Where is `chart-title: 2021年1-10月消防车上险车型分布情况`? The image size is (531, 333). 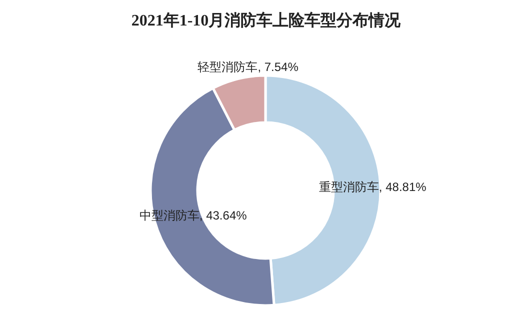 chart-title: 2021年1-10月消防车上险车型分布情况 is located at coordinates (266, 21).